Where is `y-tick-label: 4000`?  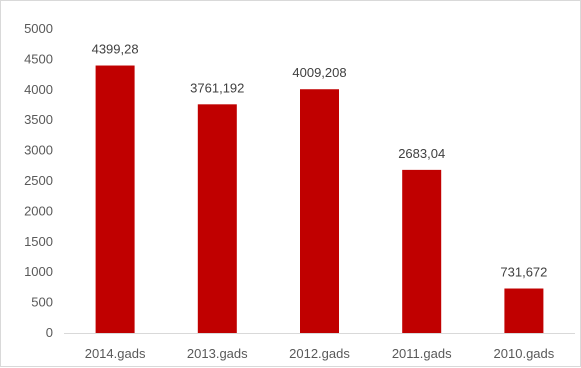
y-tick-label: 4000 is located at coordinates (38, 89).